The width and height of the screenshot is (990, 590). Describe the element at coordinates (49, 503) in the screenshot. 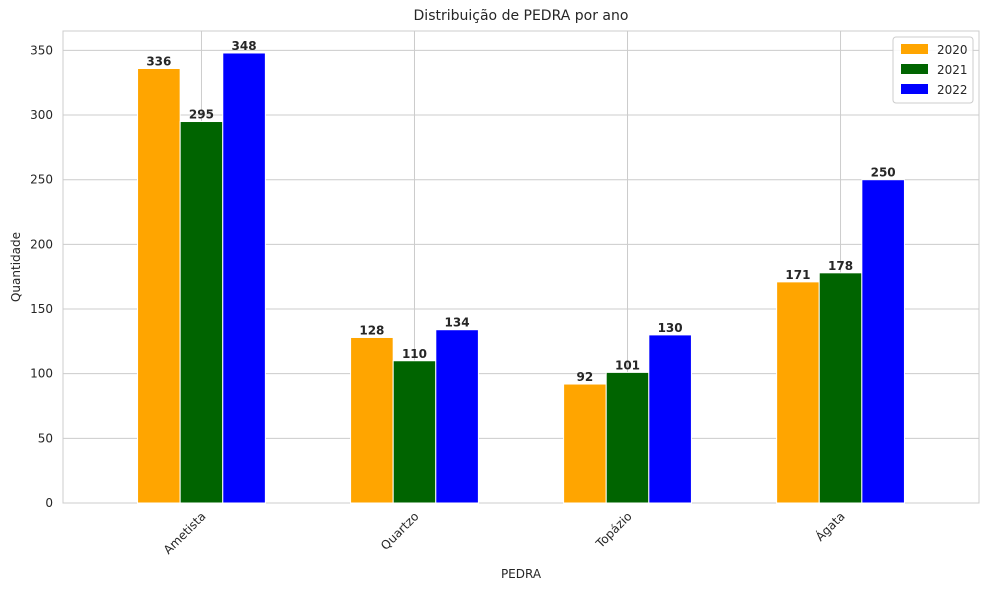

I see `y-tick-label: 0` at that location.